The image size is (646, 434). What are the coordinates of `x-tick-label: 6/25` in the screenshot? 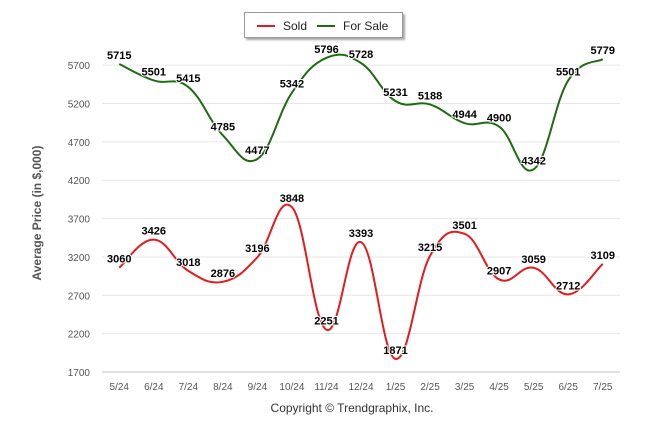 It's located at (568, 387).